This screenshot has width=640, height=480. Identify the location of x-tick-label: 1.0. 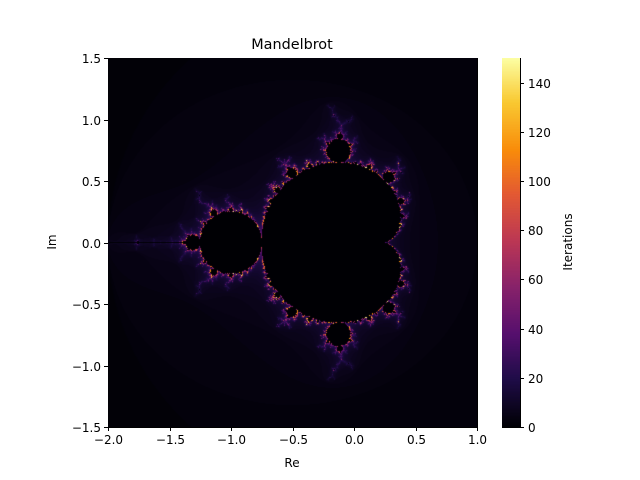
(477, 440).